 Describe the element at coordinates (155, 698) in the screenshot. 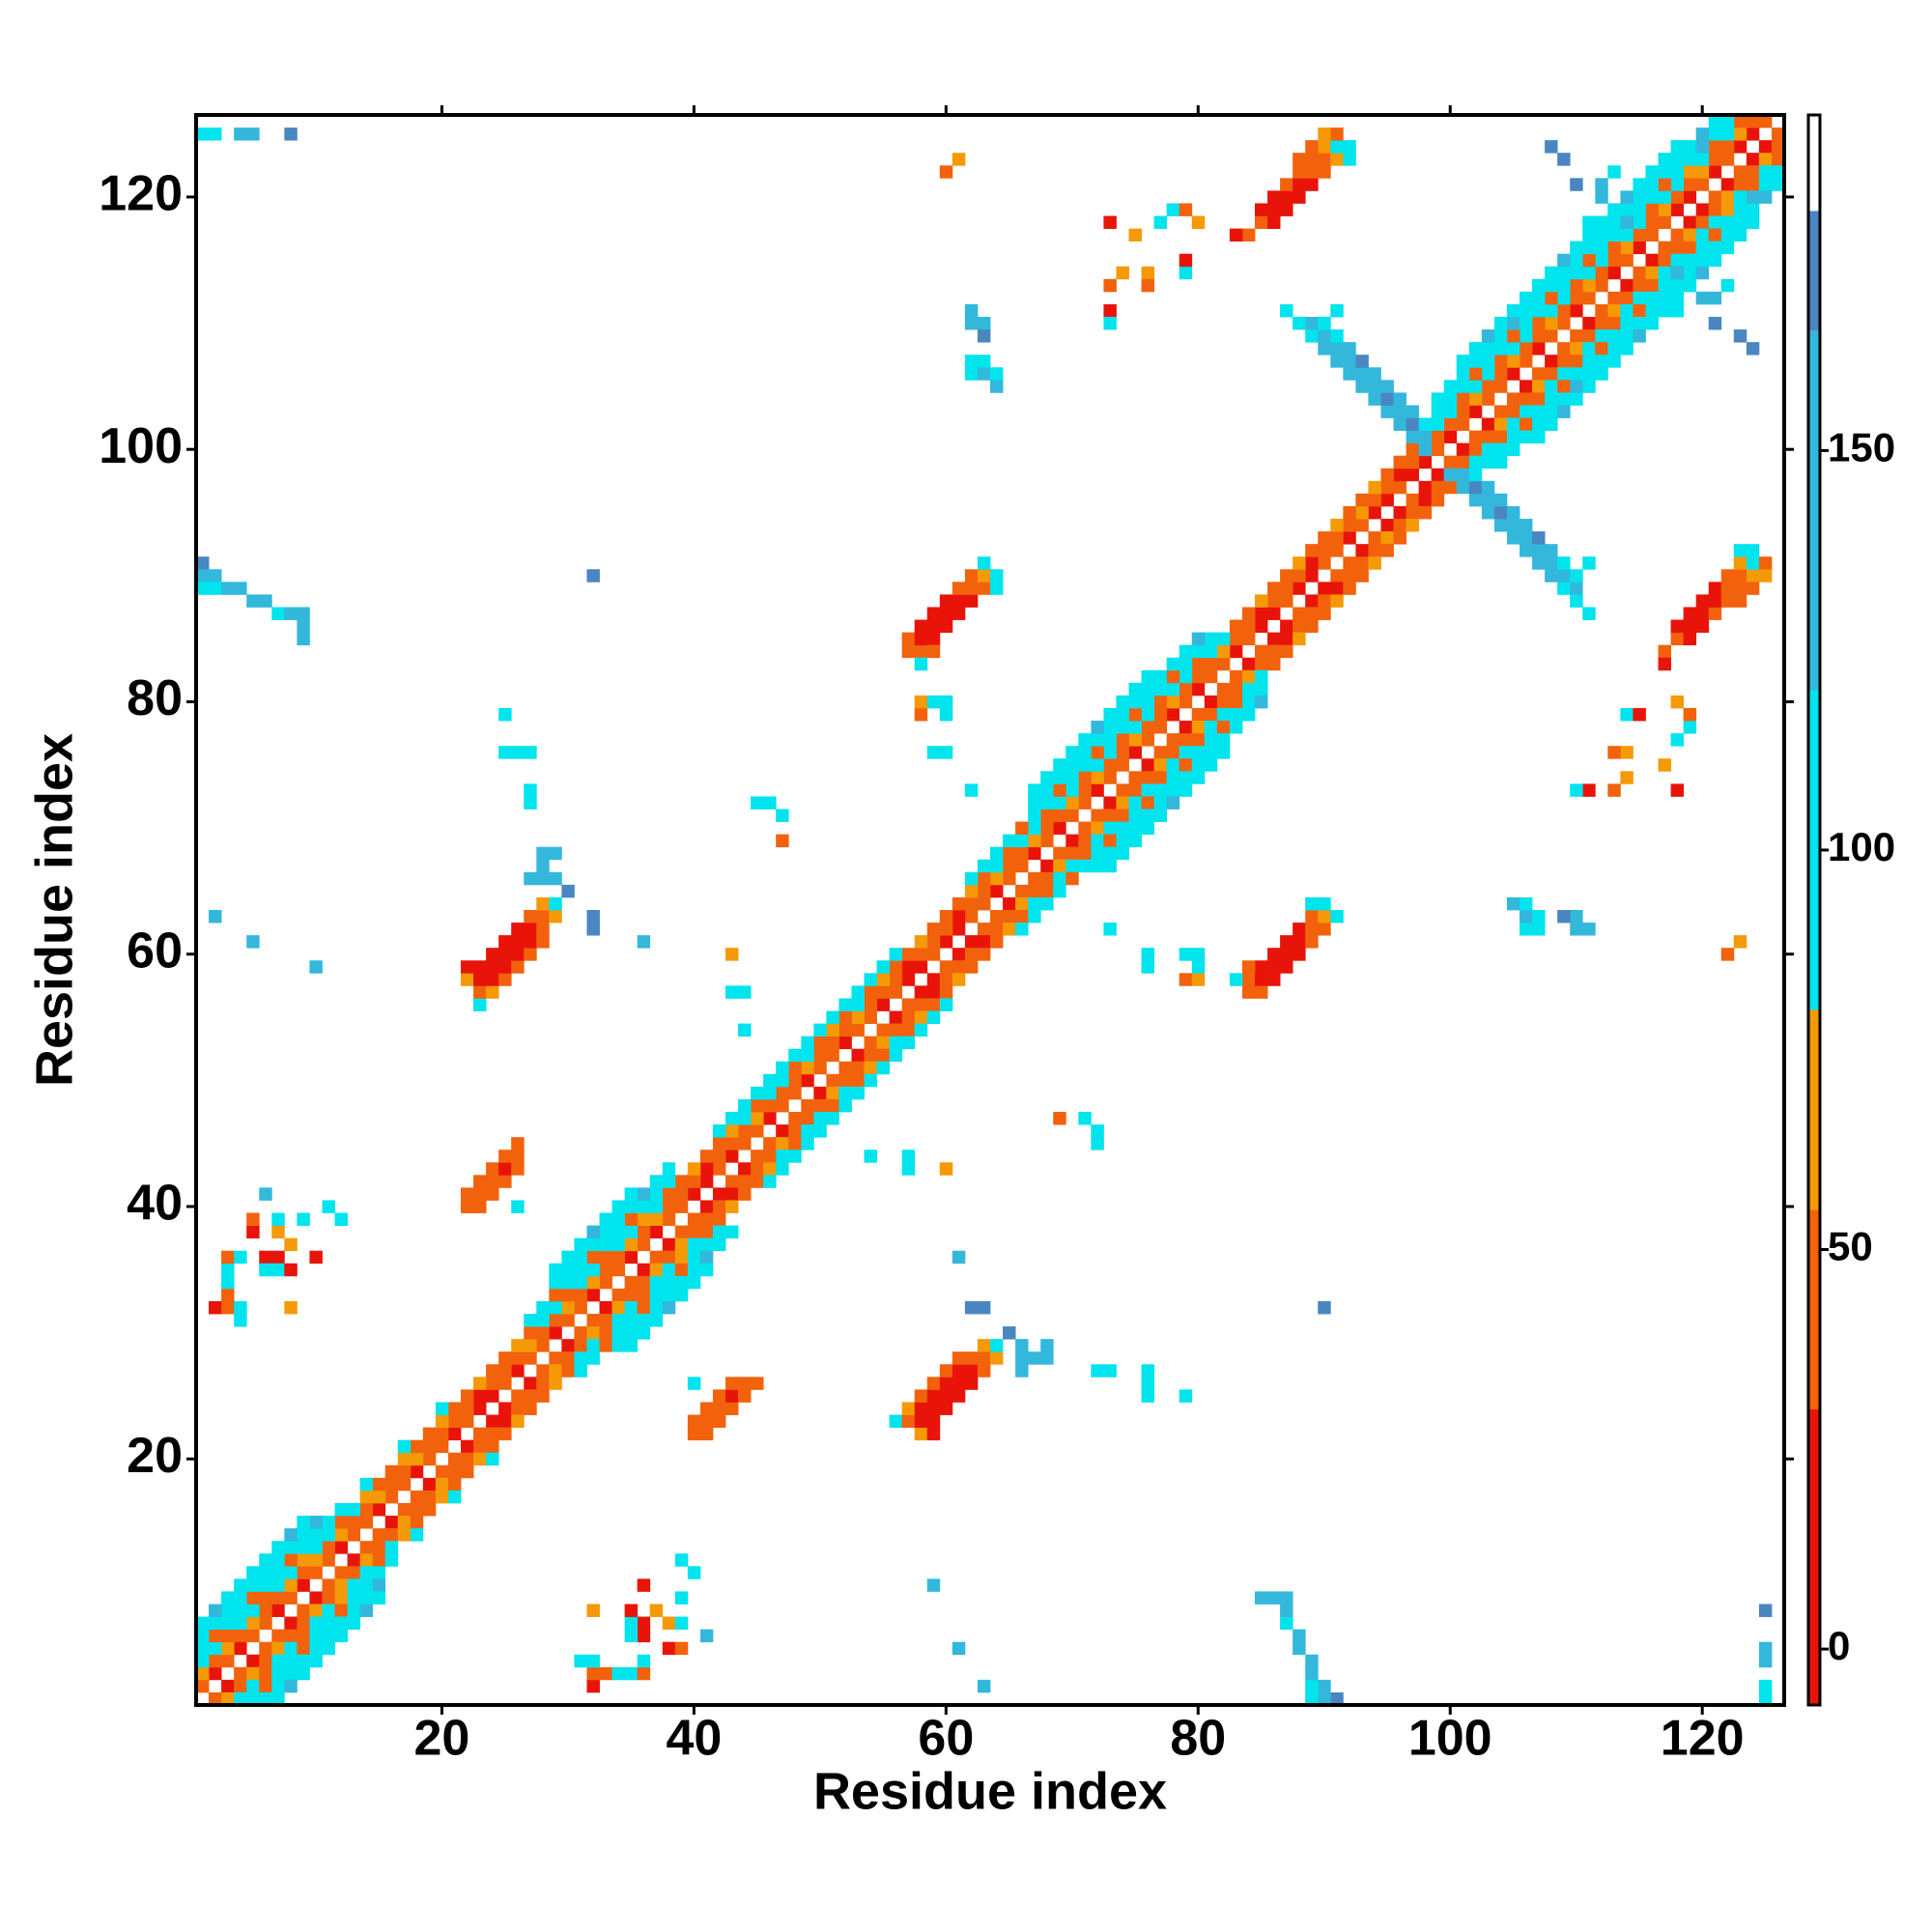

I see `y-tick-label: 80` at that location.